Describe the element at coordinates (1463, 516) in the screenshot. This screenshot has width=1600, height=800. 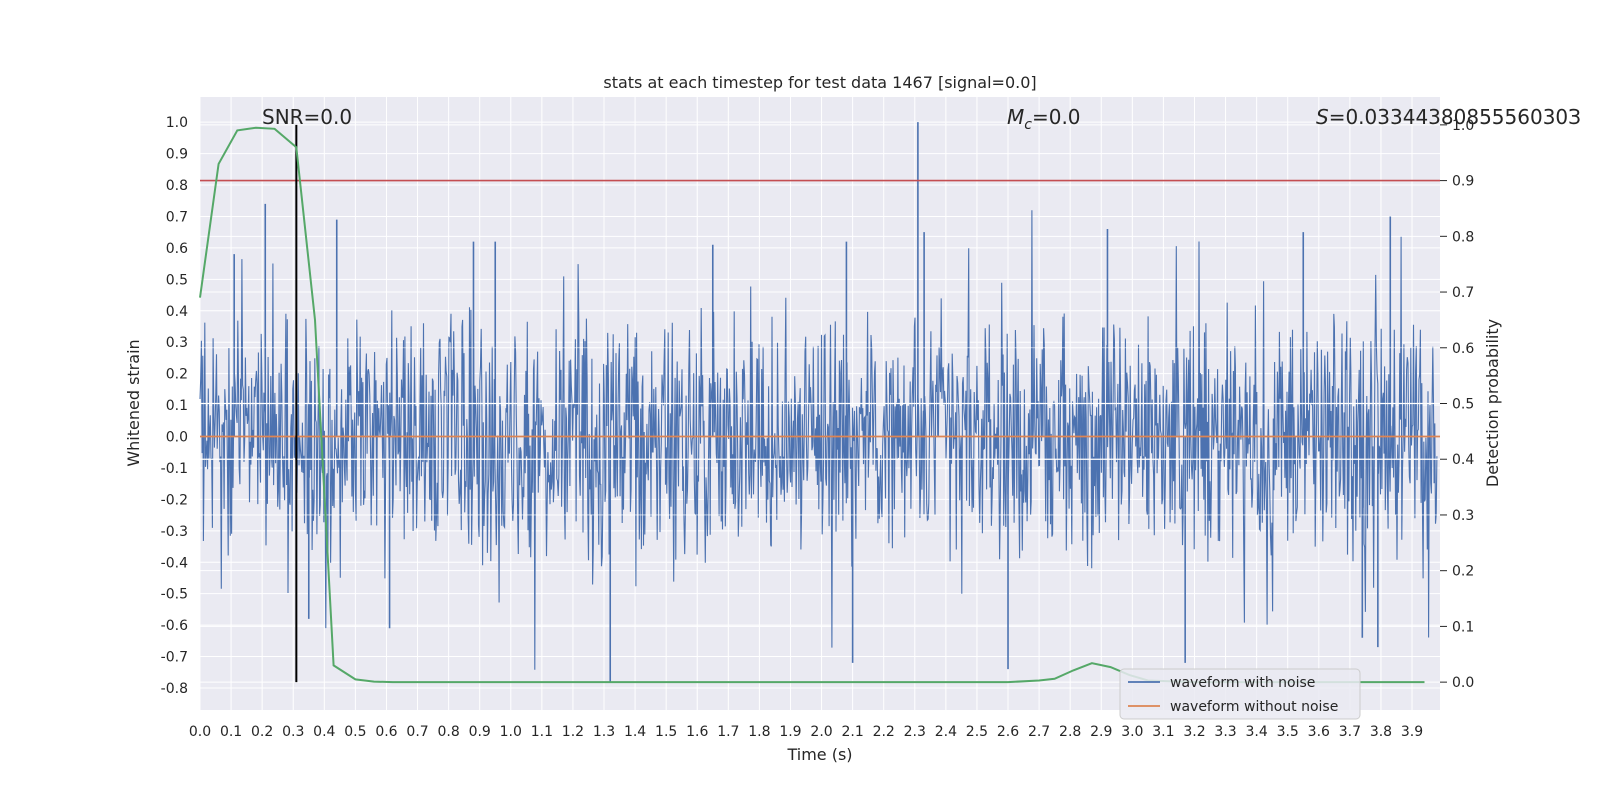
I see `y2-tick-label: 0.3` at that location.